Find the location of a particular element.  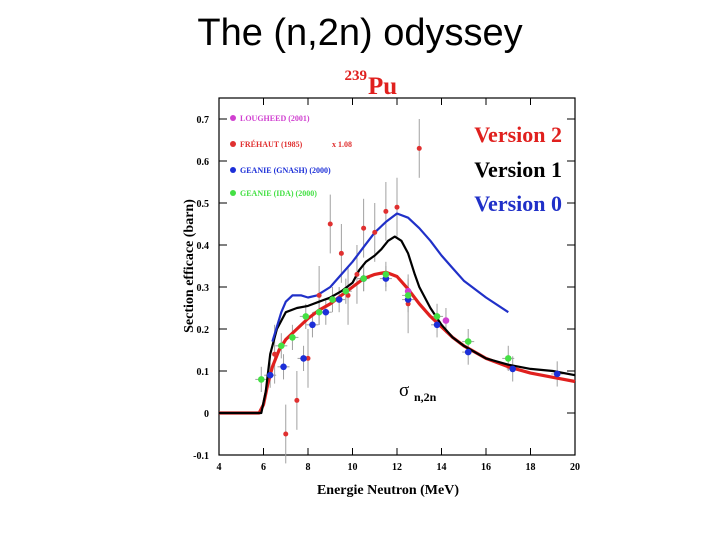

x-axis-label: Energie Neutron (MeV) is located at coordinates (388, 490).